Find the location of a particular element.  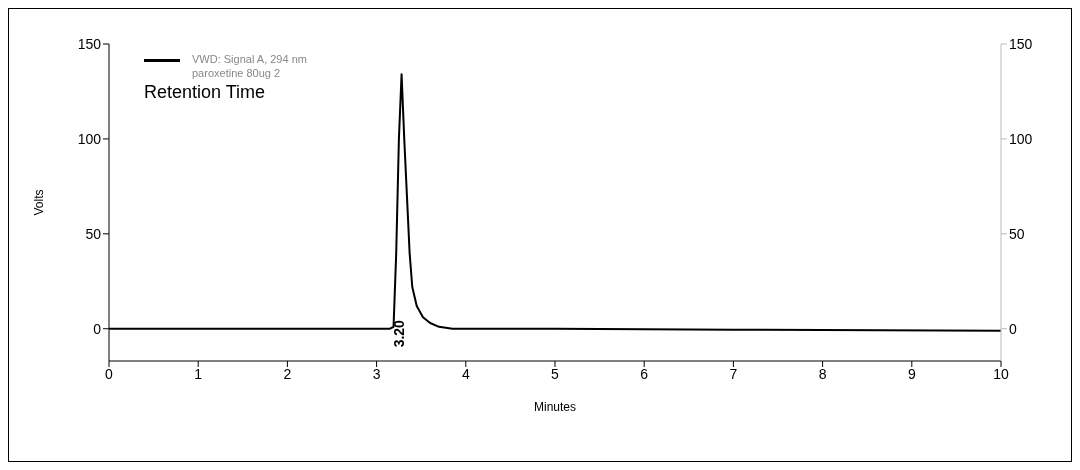

x-tick-label: 3 is located at coordinates (376, 373).